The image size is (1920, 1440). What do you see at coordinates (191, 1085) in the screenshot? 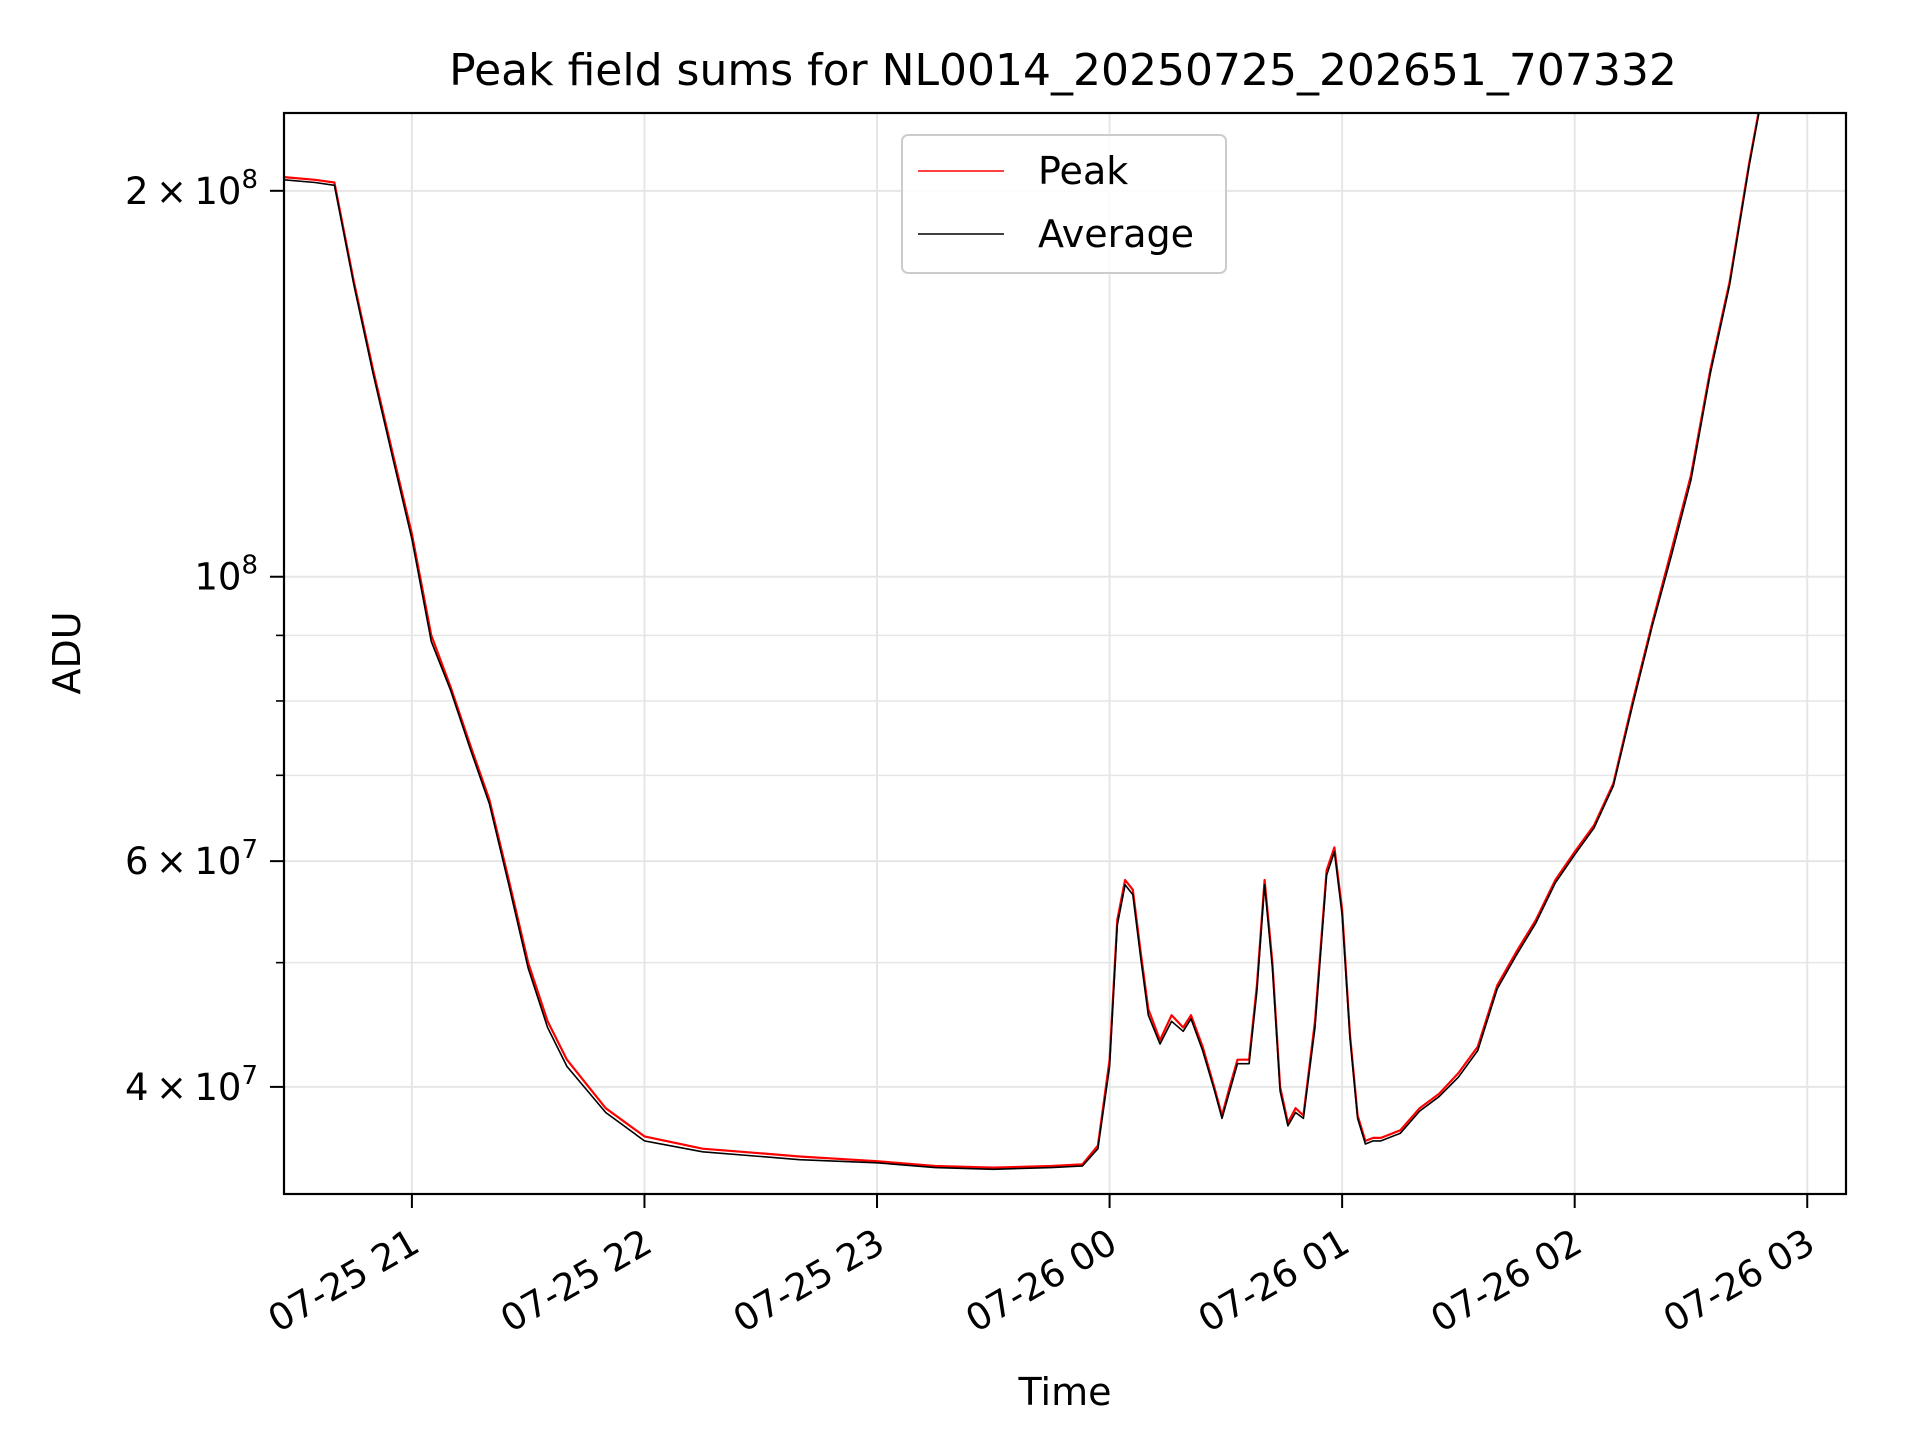
I see `y-tick-label: 4 × 107` at bounding box center [191, 1085].